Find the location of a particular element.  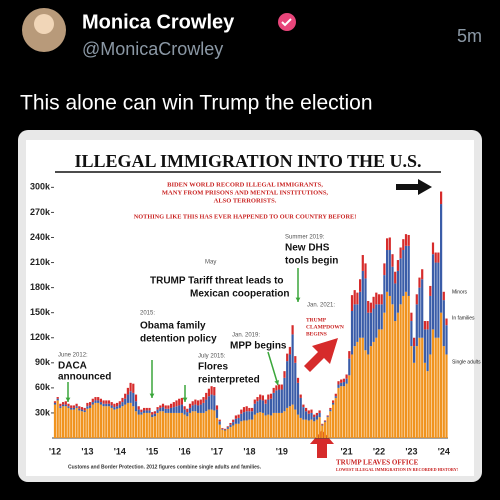

x-tick-label: '16 is located at coordinates (185, 451).